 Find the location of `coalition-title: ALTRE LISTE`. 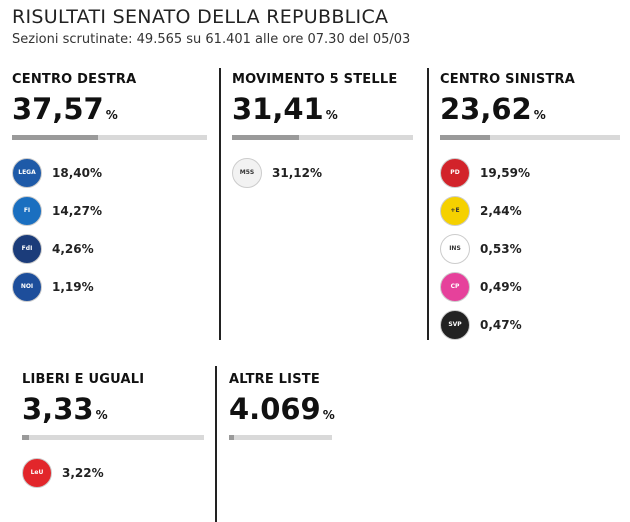

coalition-title: ALTRE LISTE is located at coordinates (274, 379).